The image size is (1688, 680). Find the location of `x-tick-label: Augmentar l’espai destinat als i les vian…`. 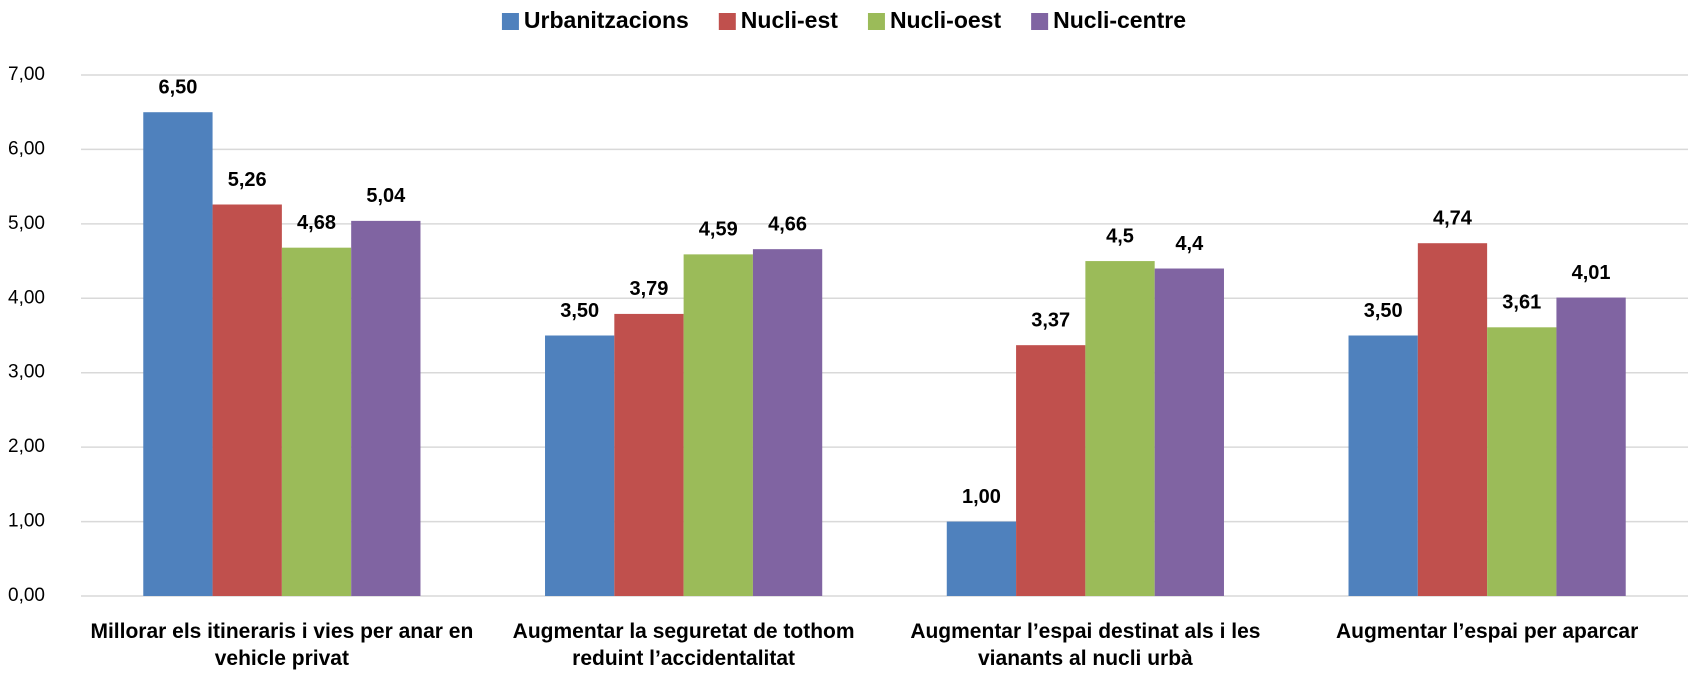

x-tick-label: Augmentar l’espai destinat als i les vian… is located at coordinates (1085, 645).